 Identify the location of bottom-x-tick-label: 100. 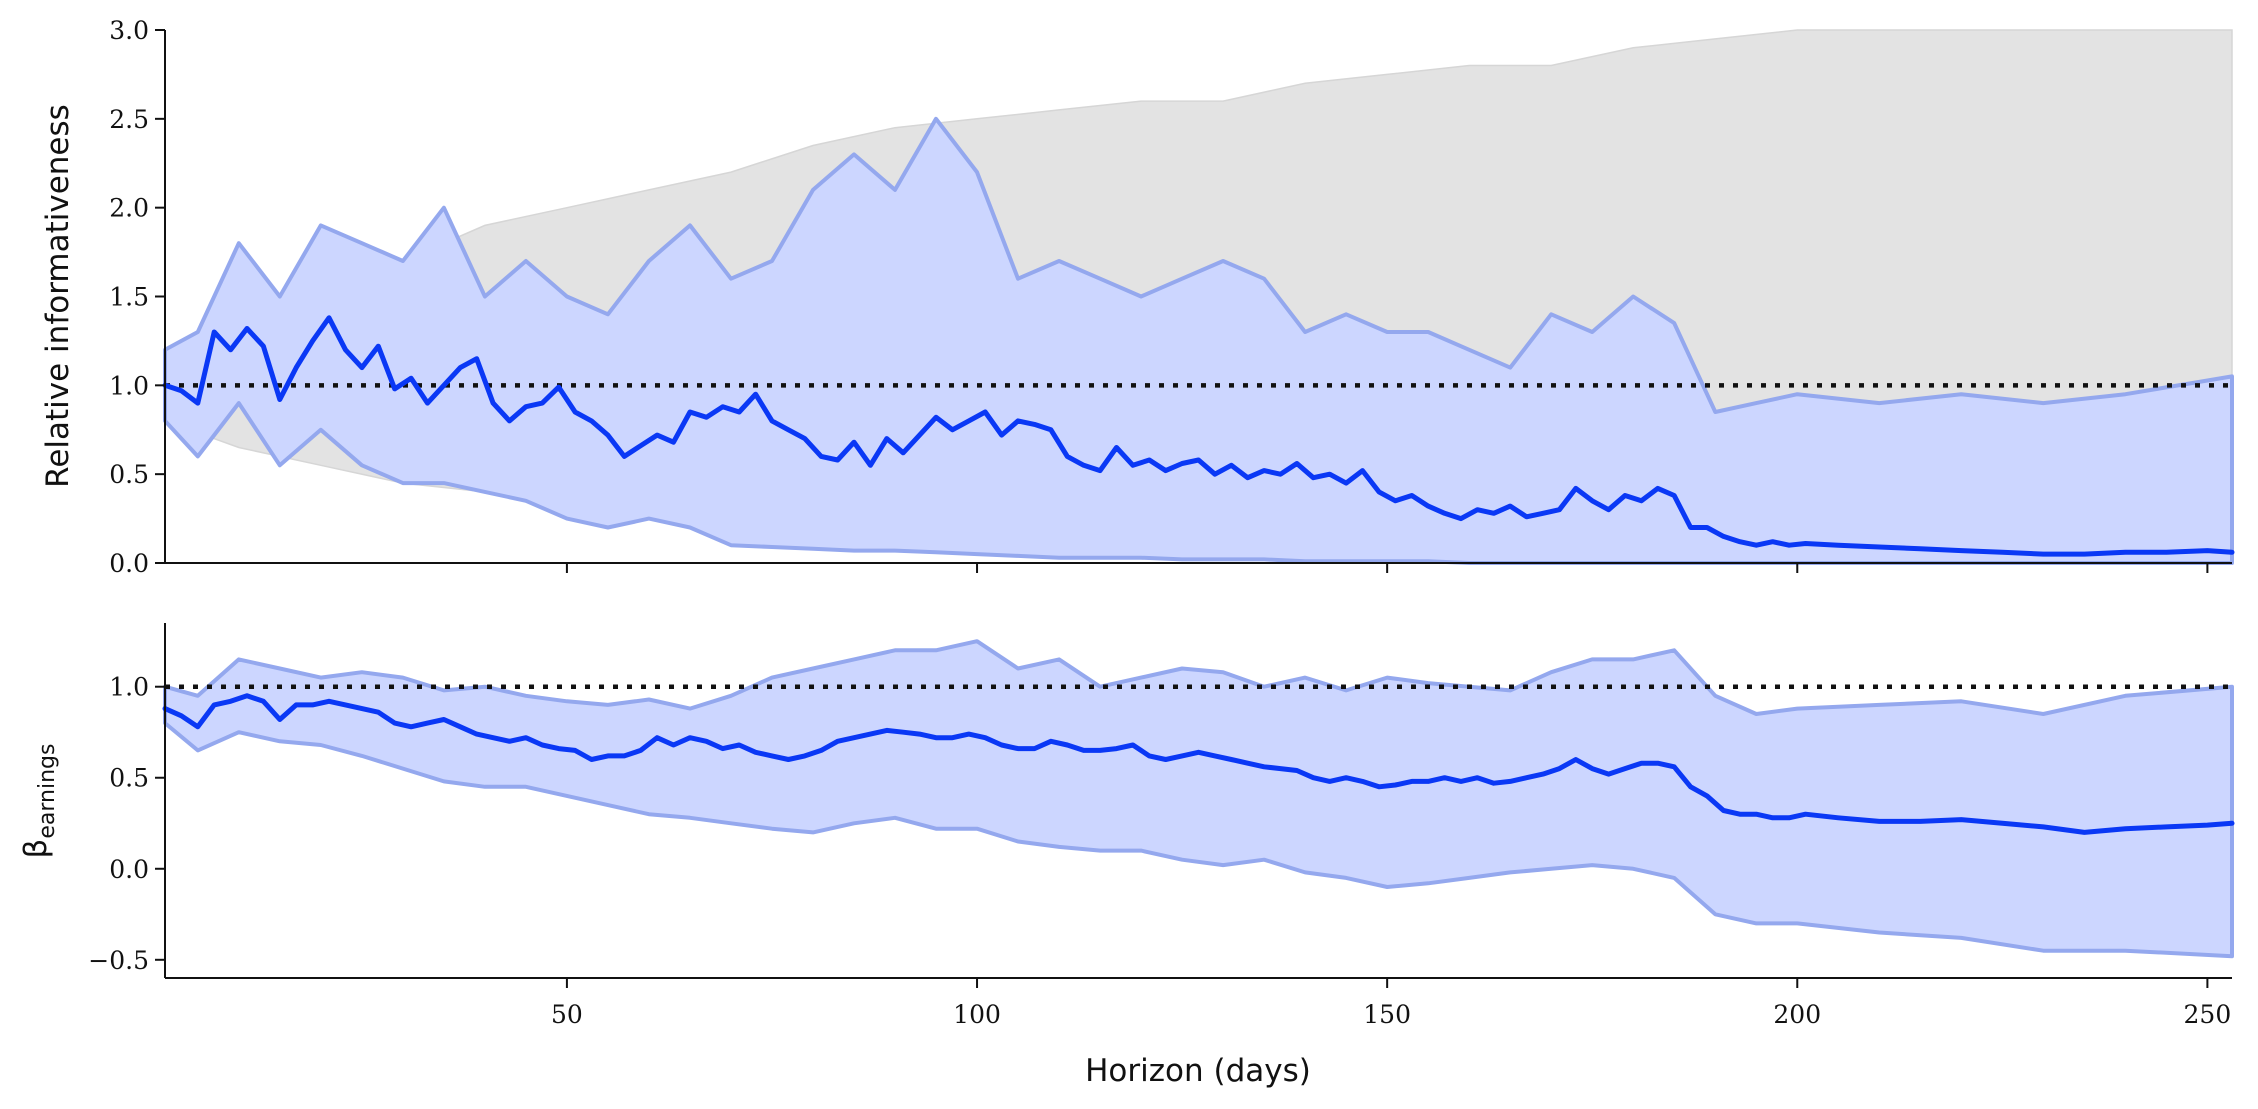
(977, 1014).